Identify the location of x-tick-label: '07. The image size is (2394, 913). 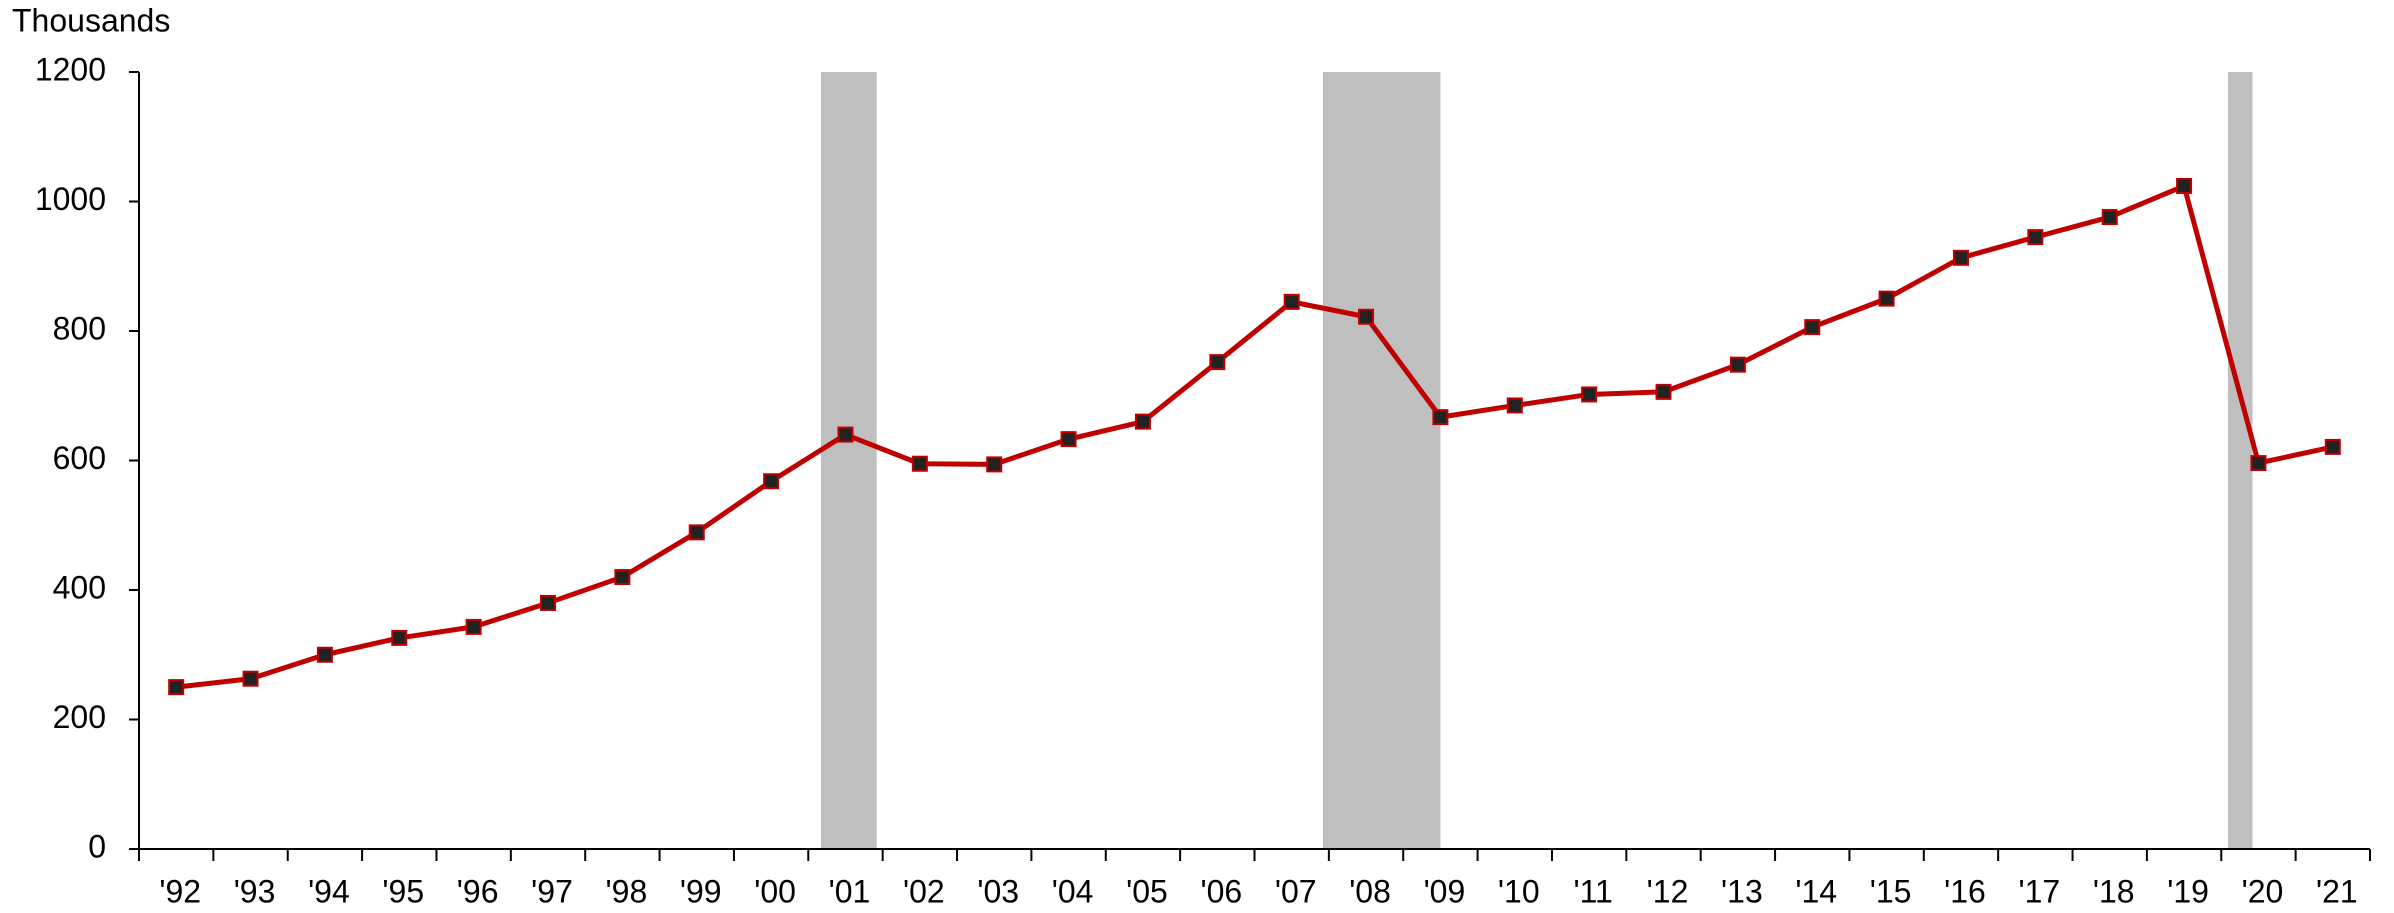
(1296, 891).